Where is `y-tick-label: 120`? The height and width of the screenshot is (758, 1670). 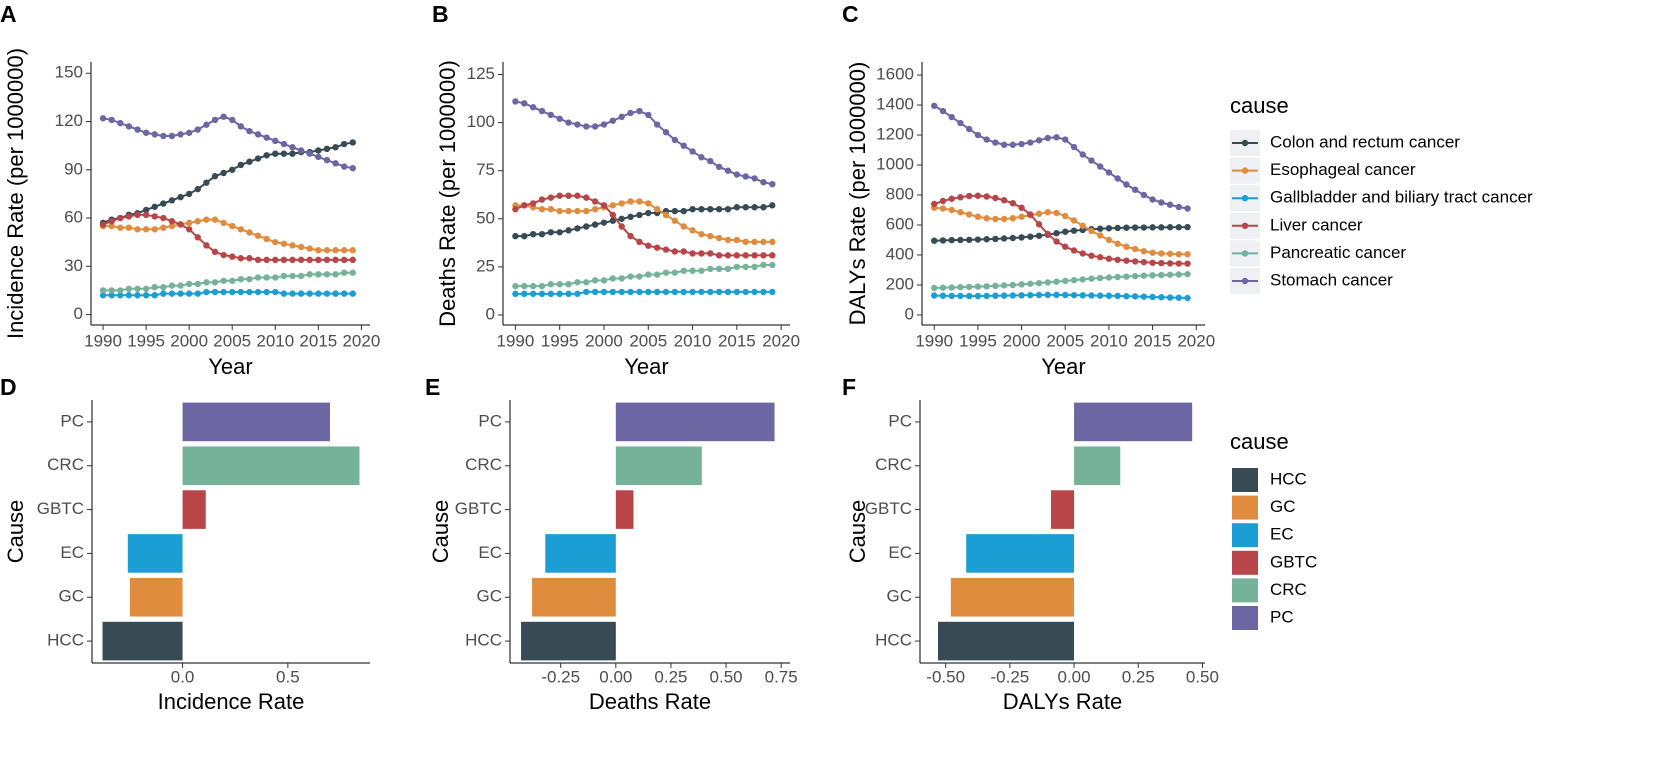 y-tick-label: 120 is located at coordinates (69, 120).